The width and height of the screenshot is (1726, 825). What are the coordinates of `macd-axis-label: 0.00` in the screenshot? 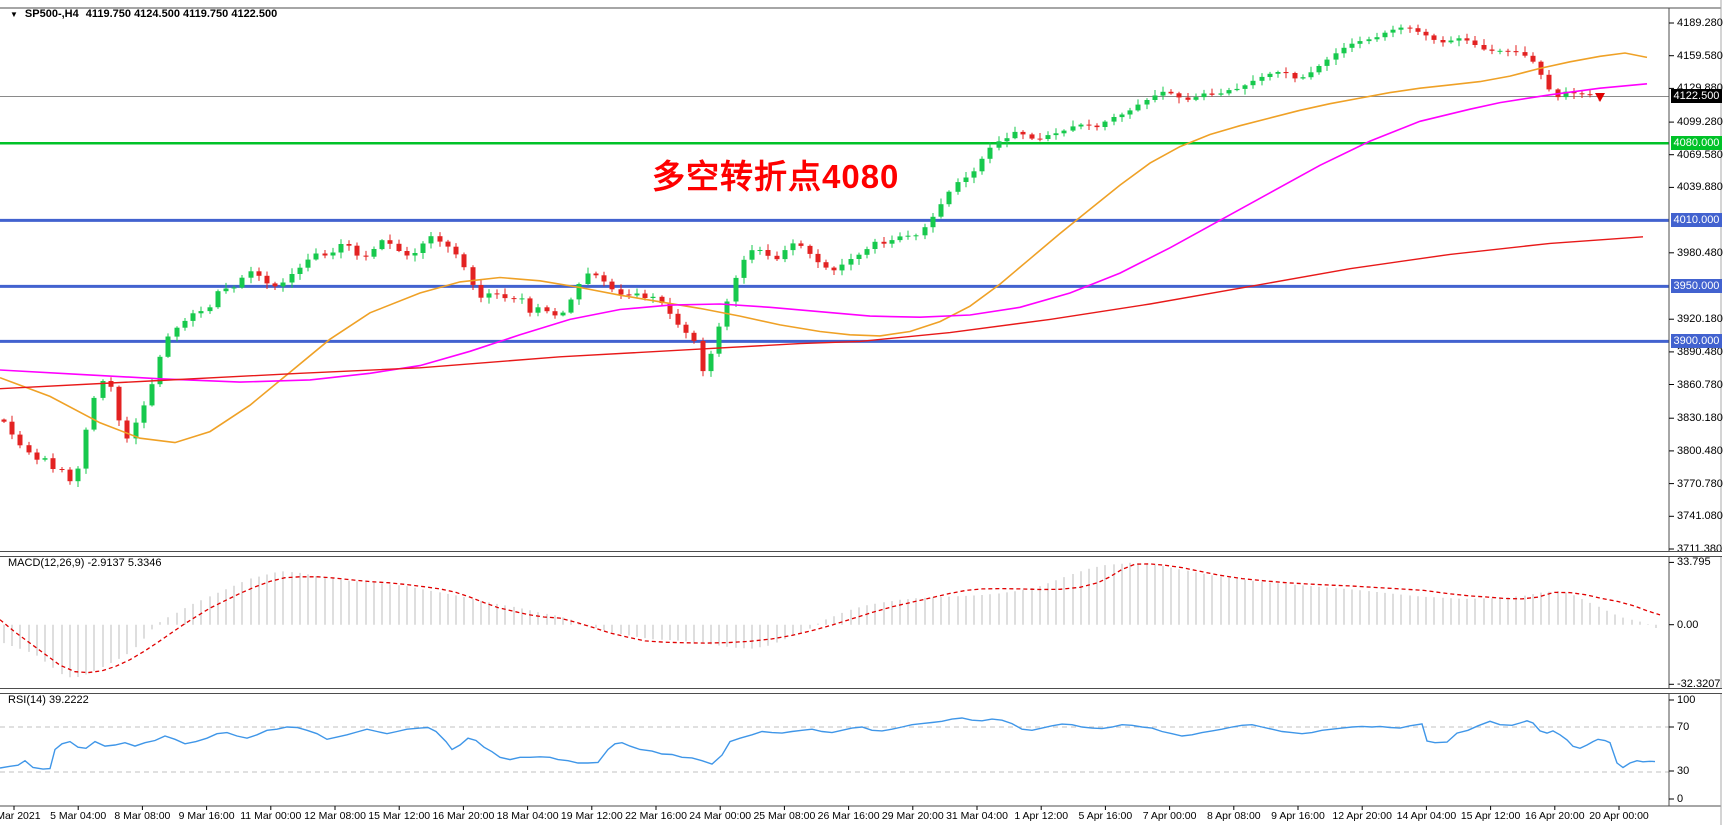 It's located at (1688, 624).